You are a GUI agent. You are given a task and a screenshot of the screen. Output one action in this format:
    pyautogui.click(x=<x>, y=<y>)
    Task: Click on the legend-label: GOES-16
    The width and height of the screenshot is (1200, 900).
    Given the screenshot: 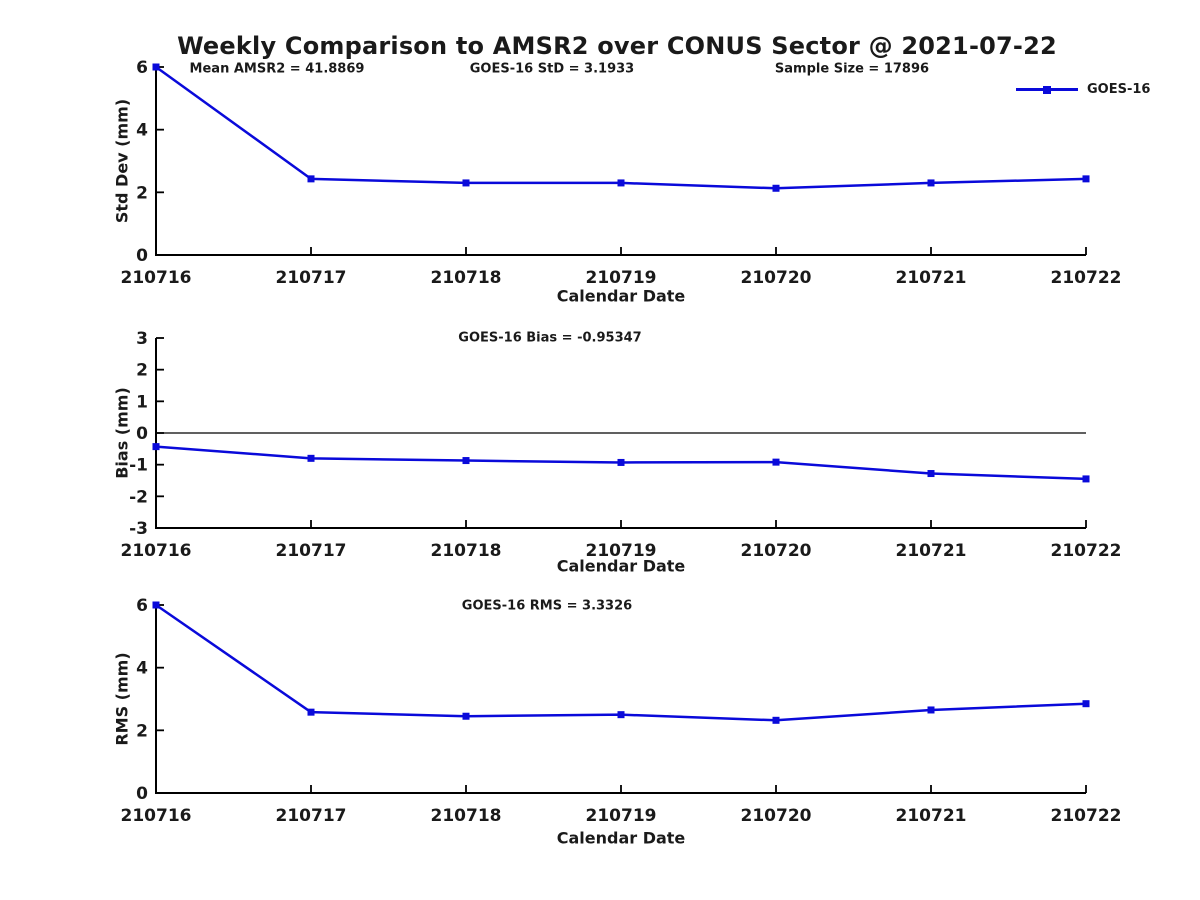 What is the action you would take?
    pyautogui.click(x=1119, y=89)
    